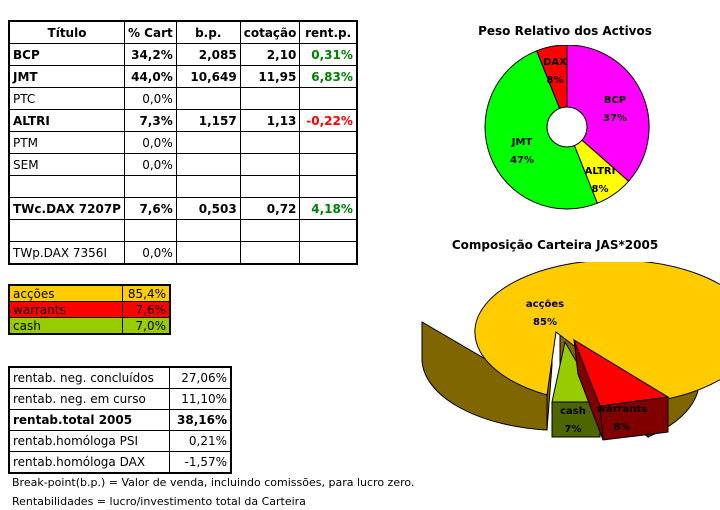 Image resolution: width=720 pixels, height=510 pixels. I want to click on composition-row-accoes: acções 85,4%, so click(89, 293).